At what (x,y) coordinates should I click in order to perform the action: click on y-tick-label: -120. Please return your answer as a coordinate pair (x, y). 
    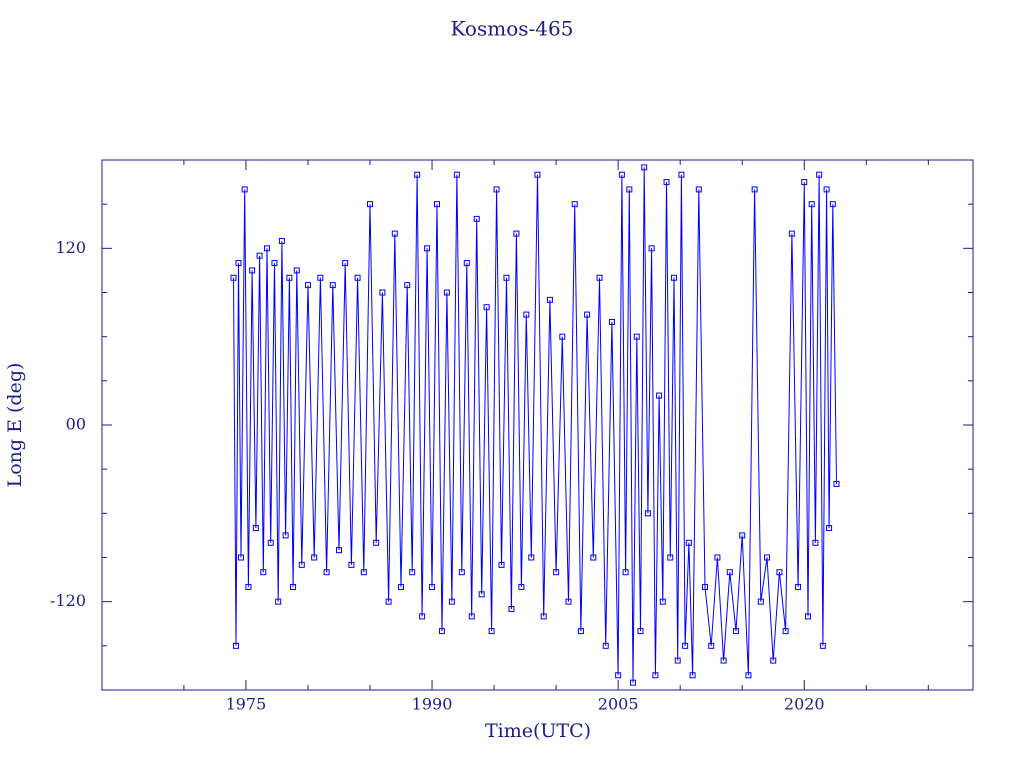
    Looking at the image, I should click on (68, 600).